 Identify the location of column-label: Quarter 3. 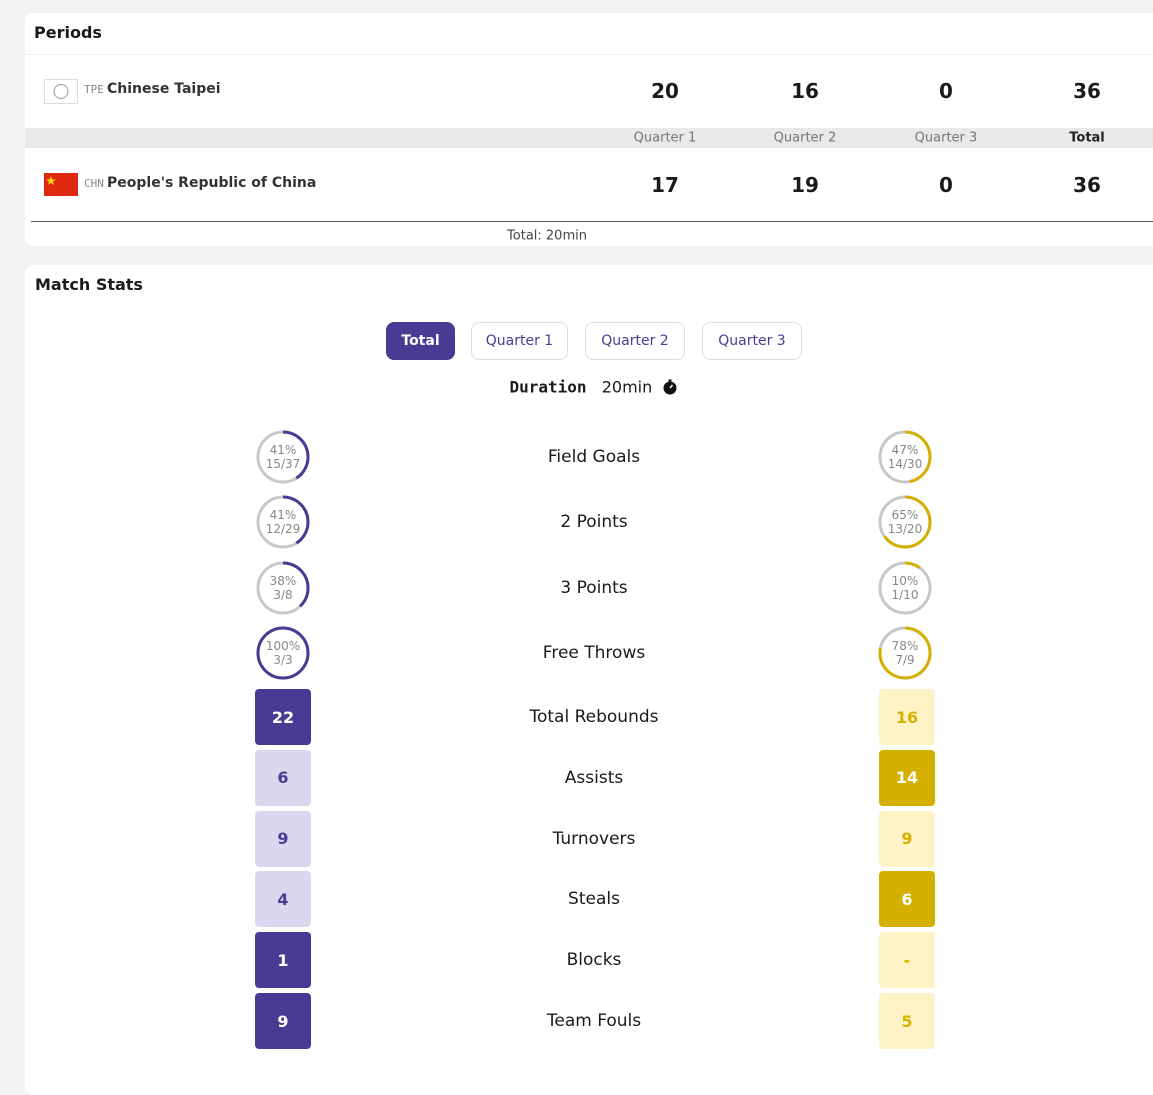
(946, 138).